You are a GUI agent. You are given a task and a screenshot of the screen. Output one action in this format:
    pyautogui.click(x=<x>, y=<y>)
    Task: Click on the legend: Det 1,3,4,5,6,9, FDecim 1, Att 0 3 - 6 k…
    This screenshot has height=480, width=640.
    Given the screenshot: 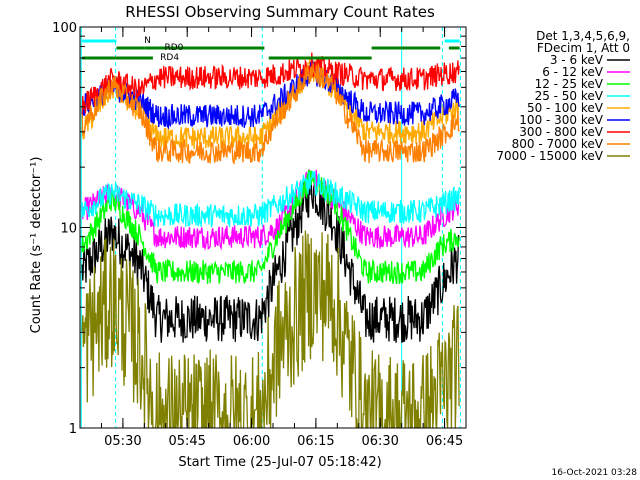 What is the action you would take?
    pyautogui.click(x=563, y=96)
    